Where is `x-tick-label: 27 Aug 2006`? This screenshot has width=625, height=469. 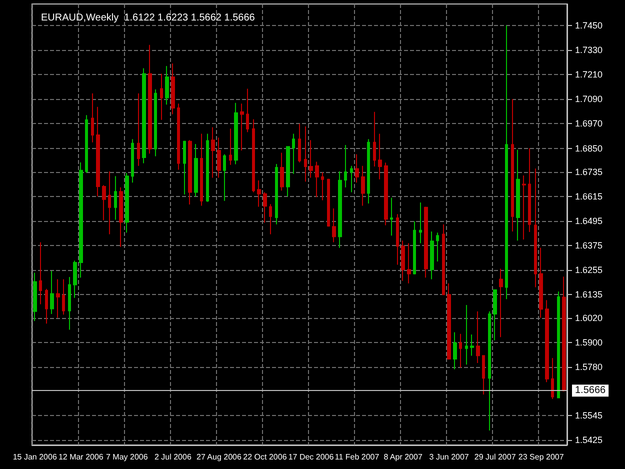
x-tick-label: 27 Aug 2006 is located at coordinates (219, 457).